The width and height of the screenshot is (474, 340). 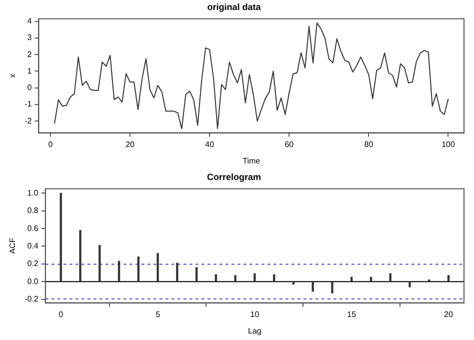 What do you see at coordinates (449, 144) in the screenshot?
I see `x-tick-label: 100` at bounding box center [449, 144].